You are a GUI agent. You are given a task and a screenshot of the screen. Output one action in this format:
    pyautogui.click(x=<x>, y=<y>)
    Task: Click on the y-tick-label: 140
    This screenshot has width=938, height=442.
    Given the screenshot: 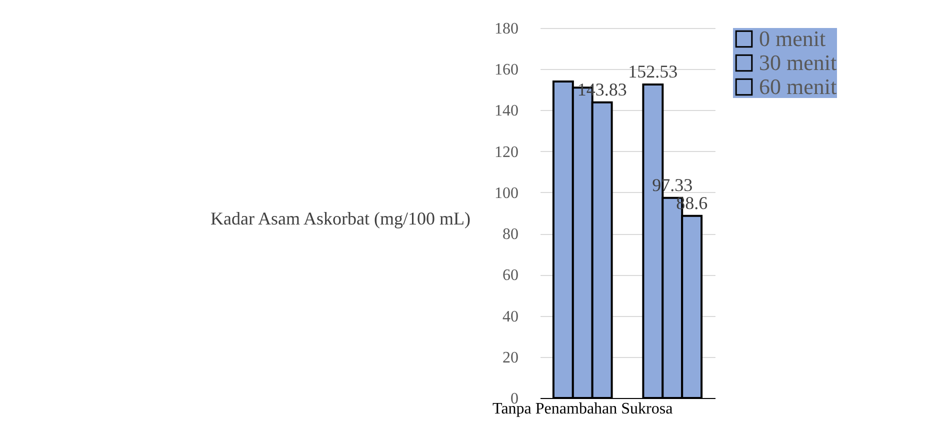 What is the action you would take?
    pyautogui.click(x=506, y=111)
    